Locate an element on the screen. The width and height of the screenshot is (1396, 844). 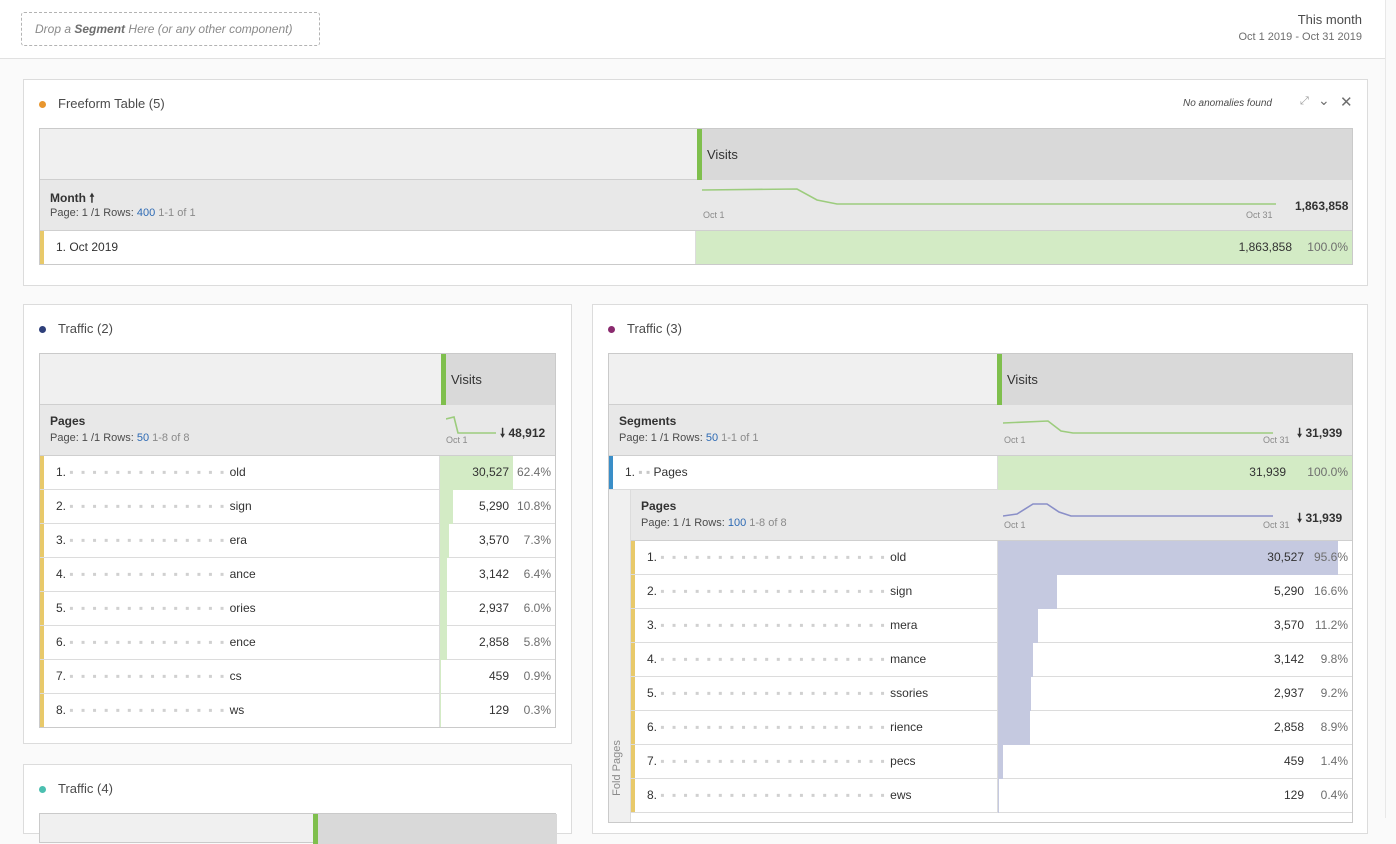
sparkline-start: Oct 1 is located at coordinates (1015, 440).